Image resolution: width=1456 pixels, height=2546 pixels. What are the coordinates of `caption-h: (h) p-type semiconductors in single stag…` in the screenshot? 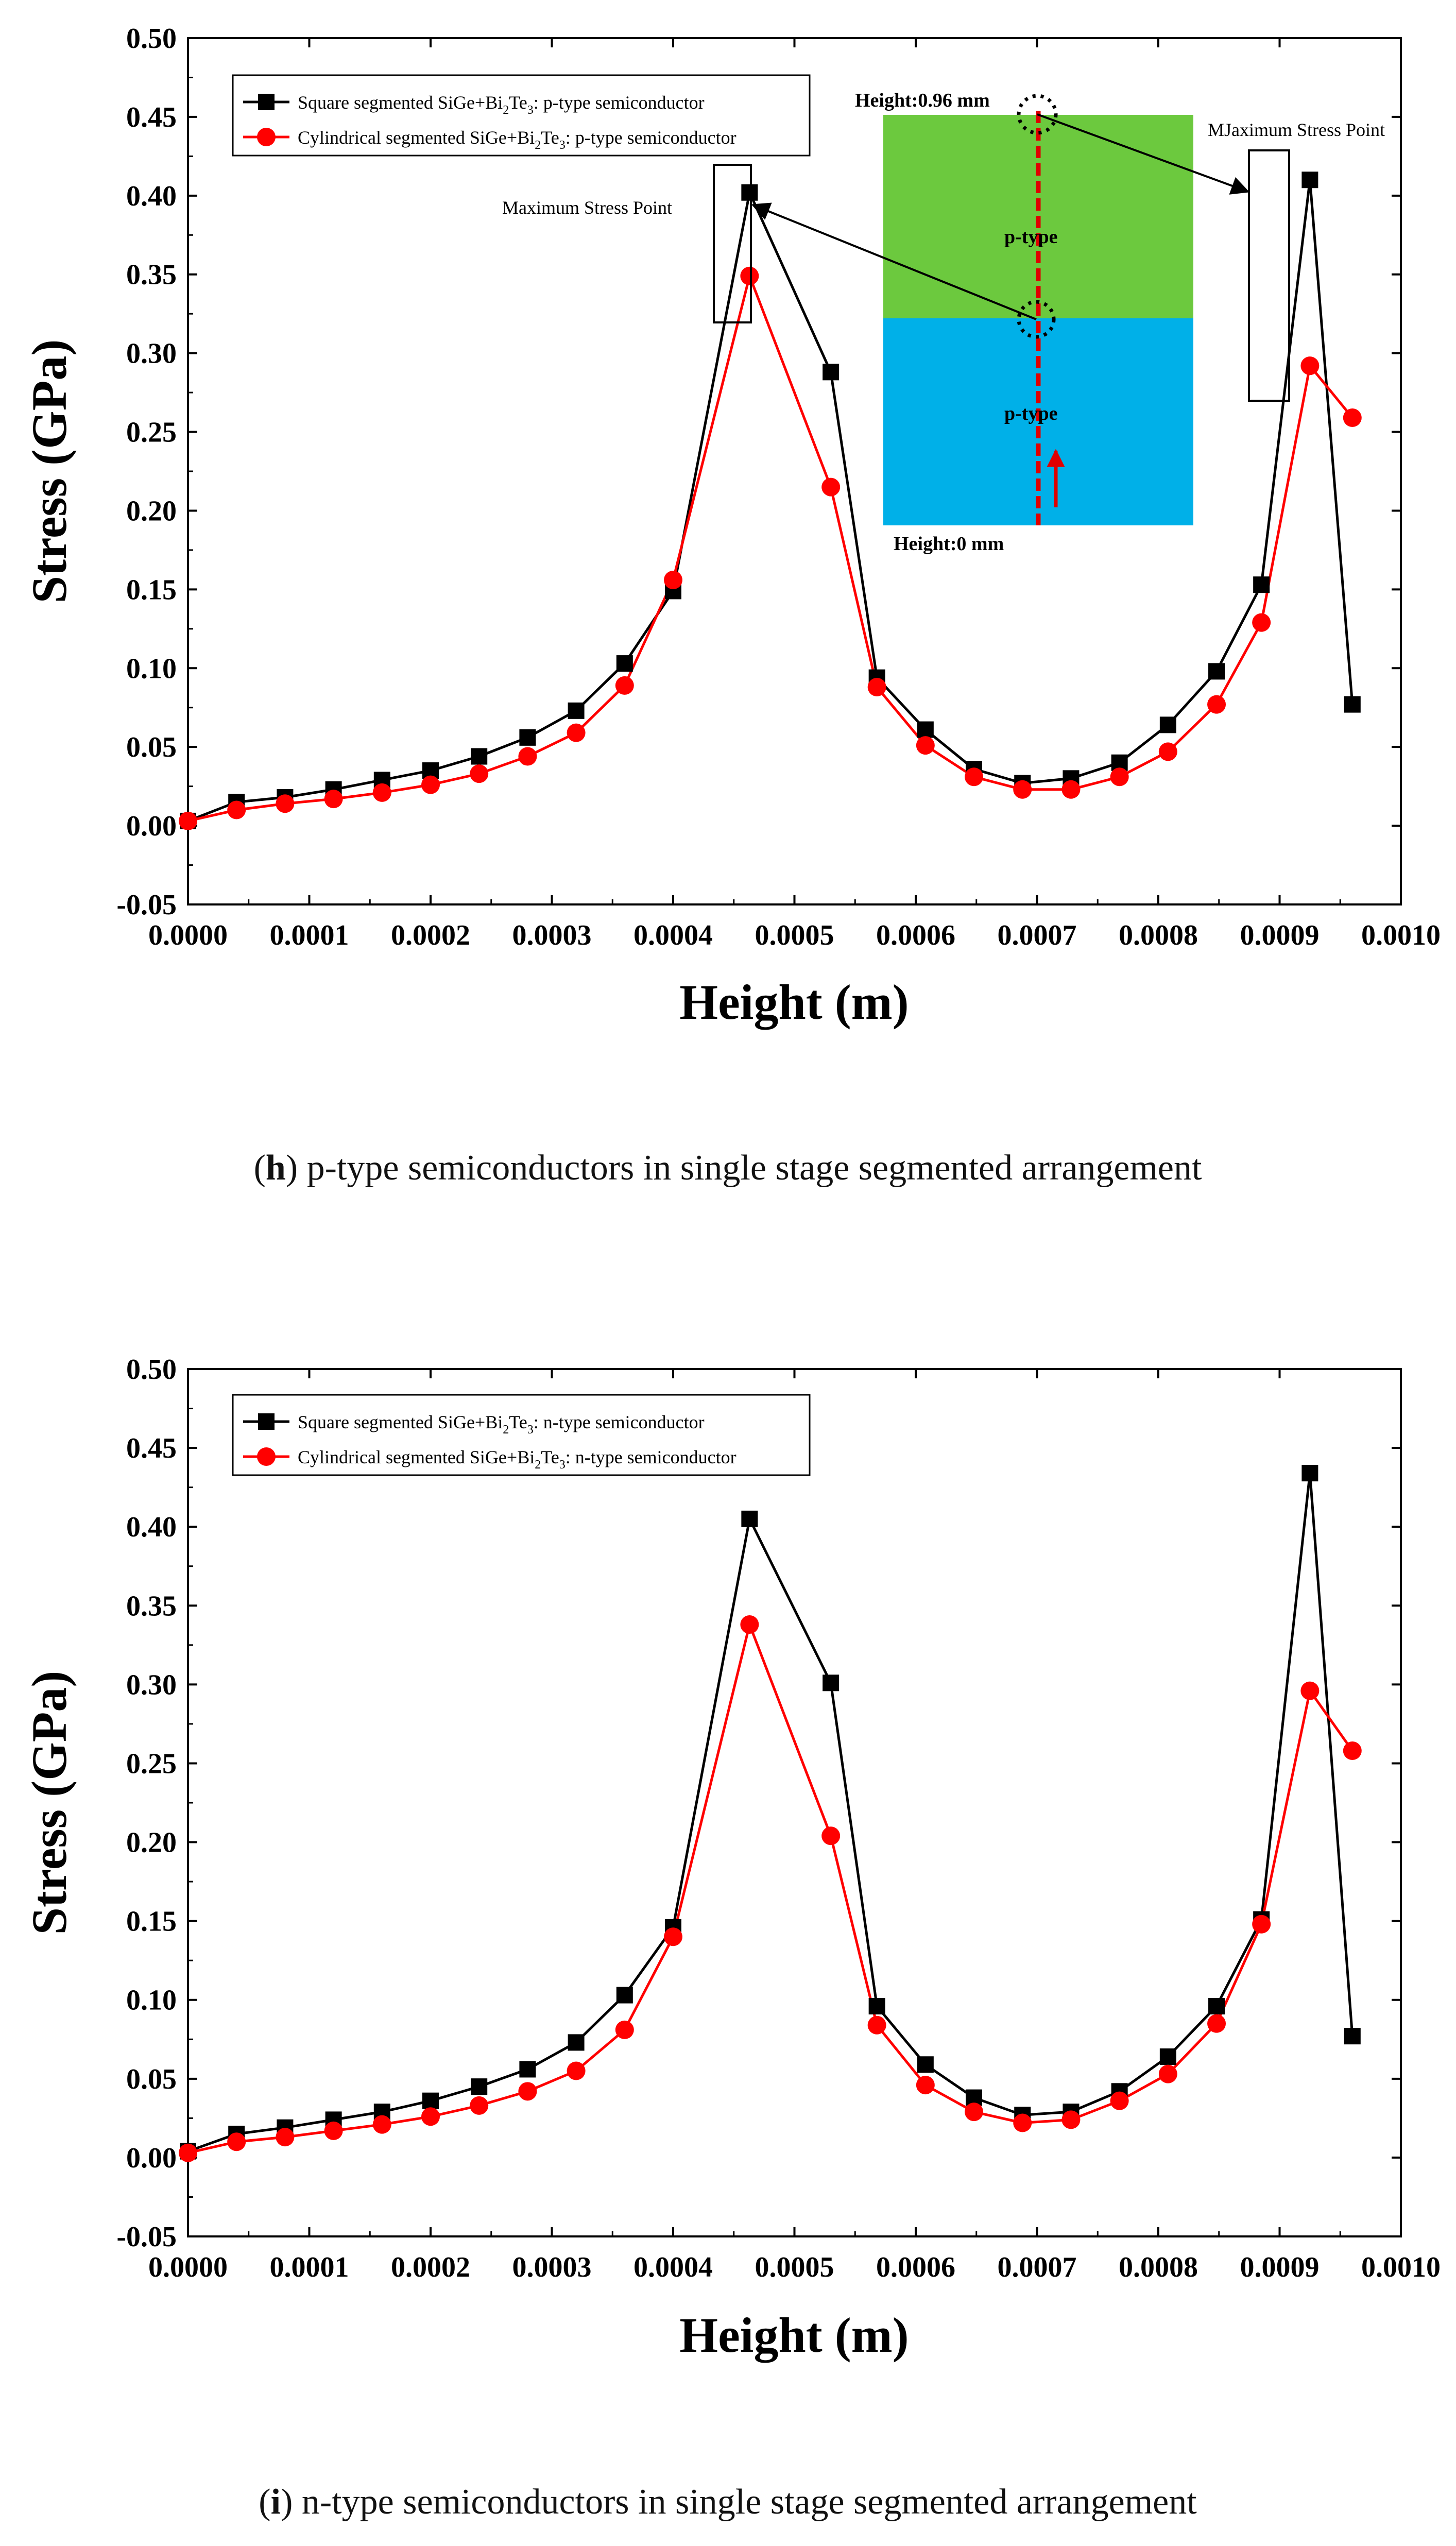 It's located at (728, 1168).